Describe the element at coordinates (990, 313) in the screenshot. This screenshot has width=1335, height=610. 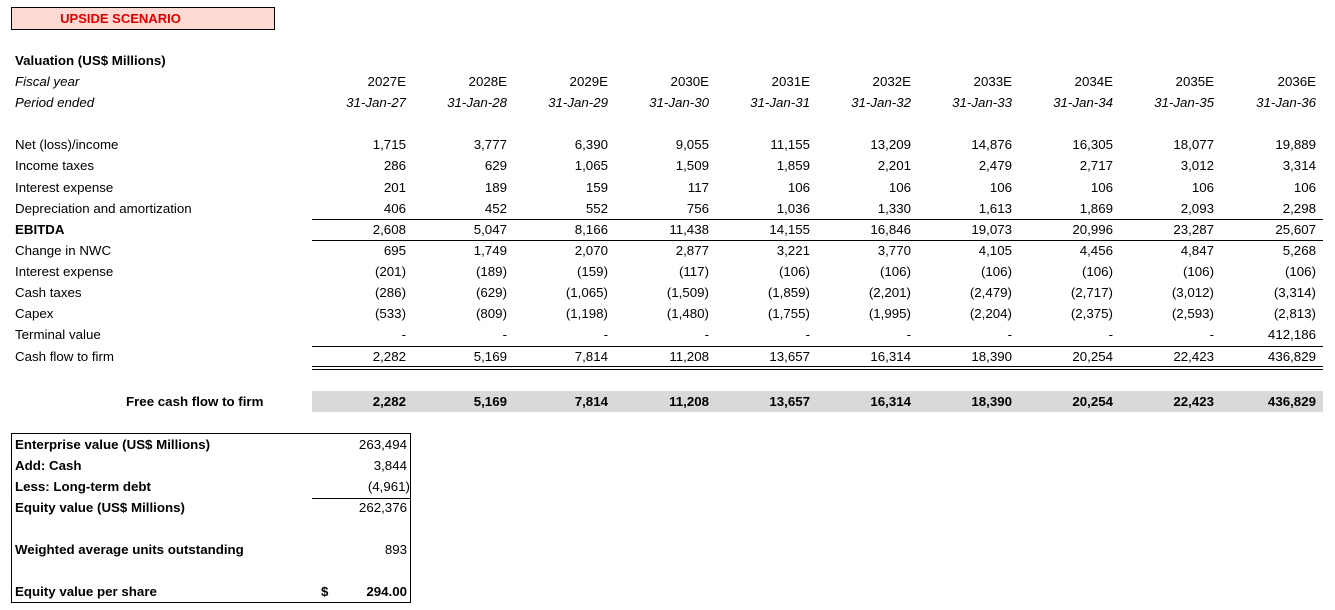
I see `capex-row-cell: (2,204)` at that location.